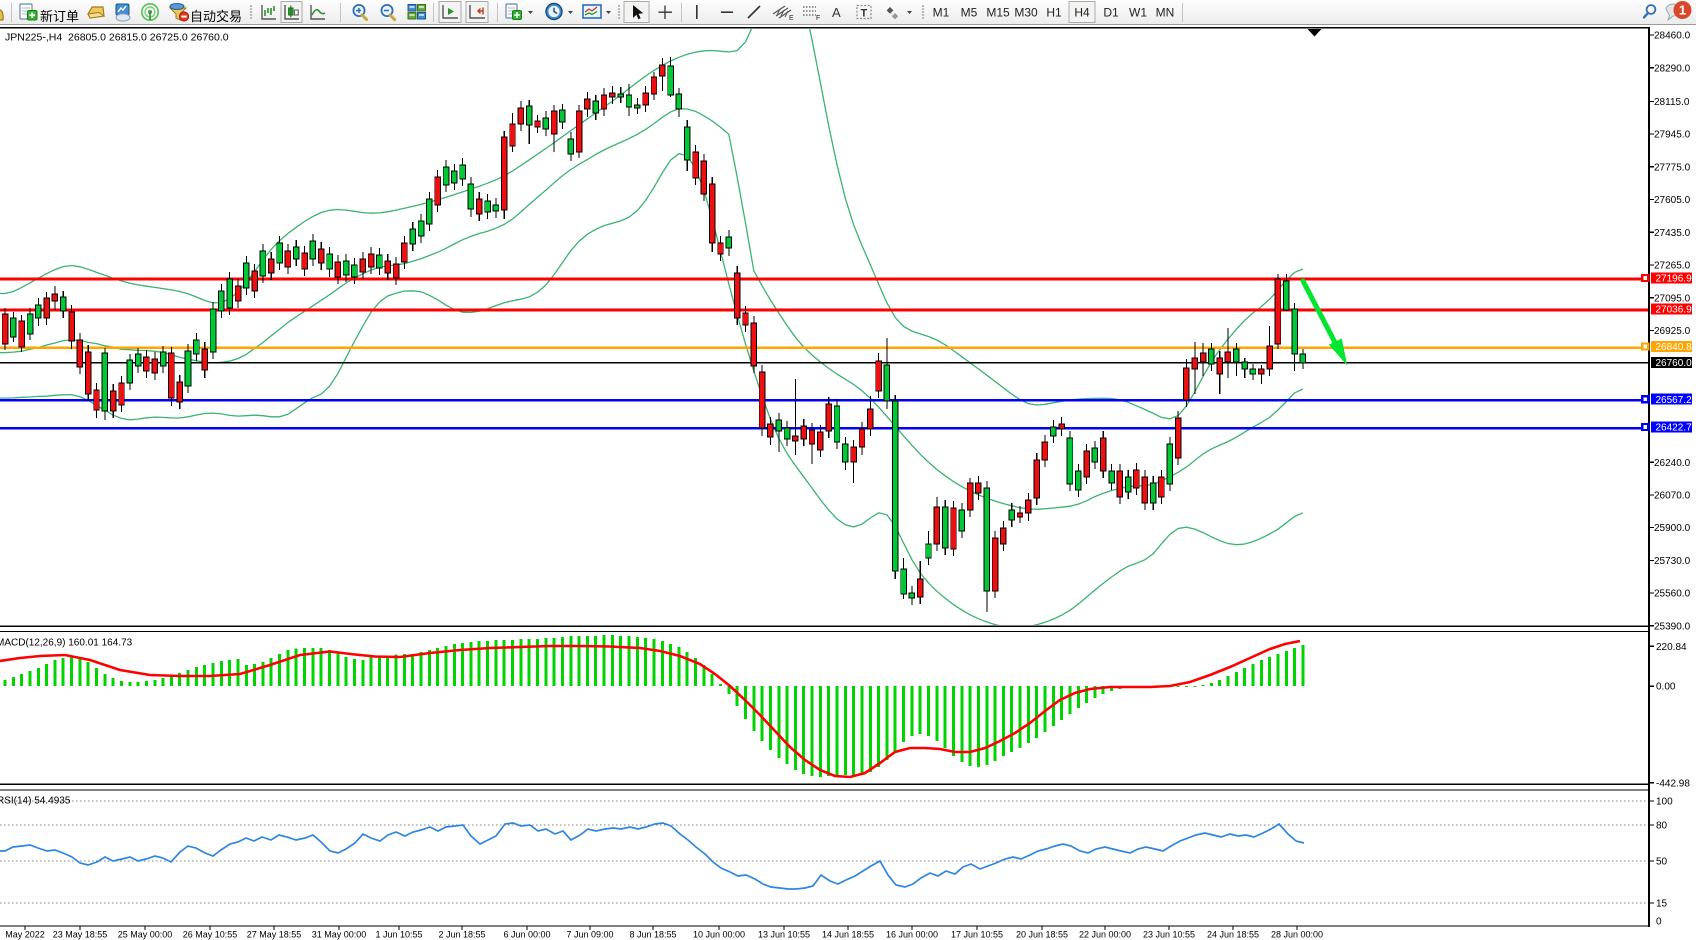 Image resolution: width=1696 pixels, height=940 pixels. What do you see at coordinates (1042, 934) in the screenshot?
I see `svg-text: 20 Jun 18:55` at bounding box center [1042, 934].